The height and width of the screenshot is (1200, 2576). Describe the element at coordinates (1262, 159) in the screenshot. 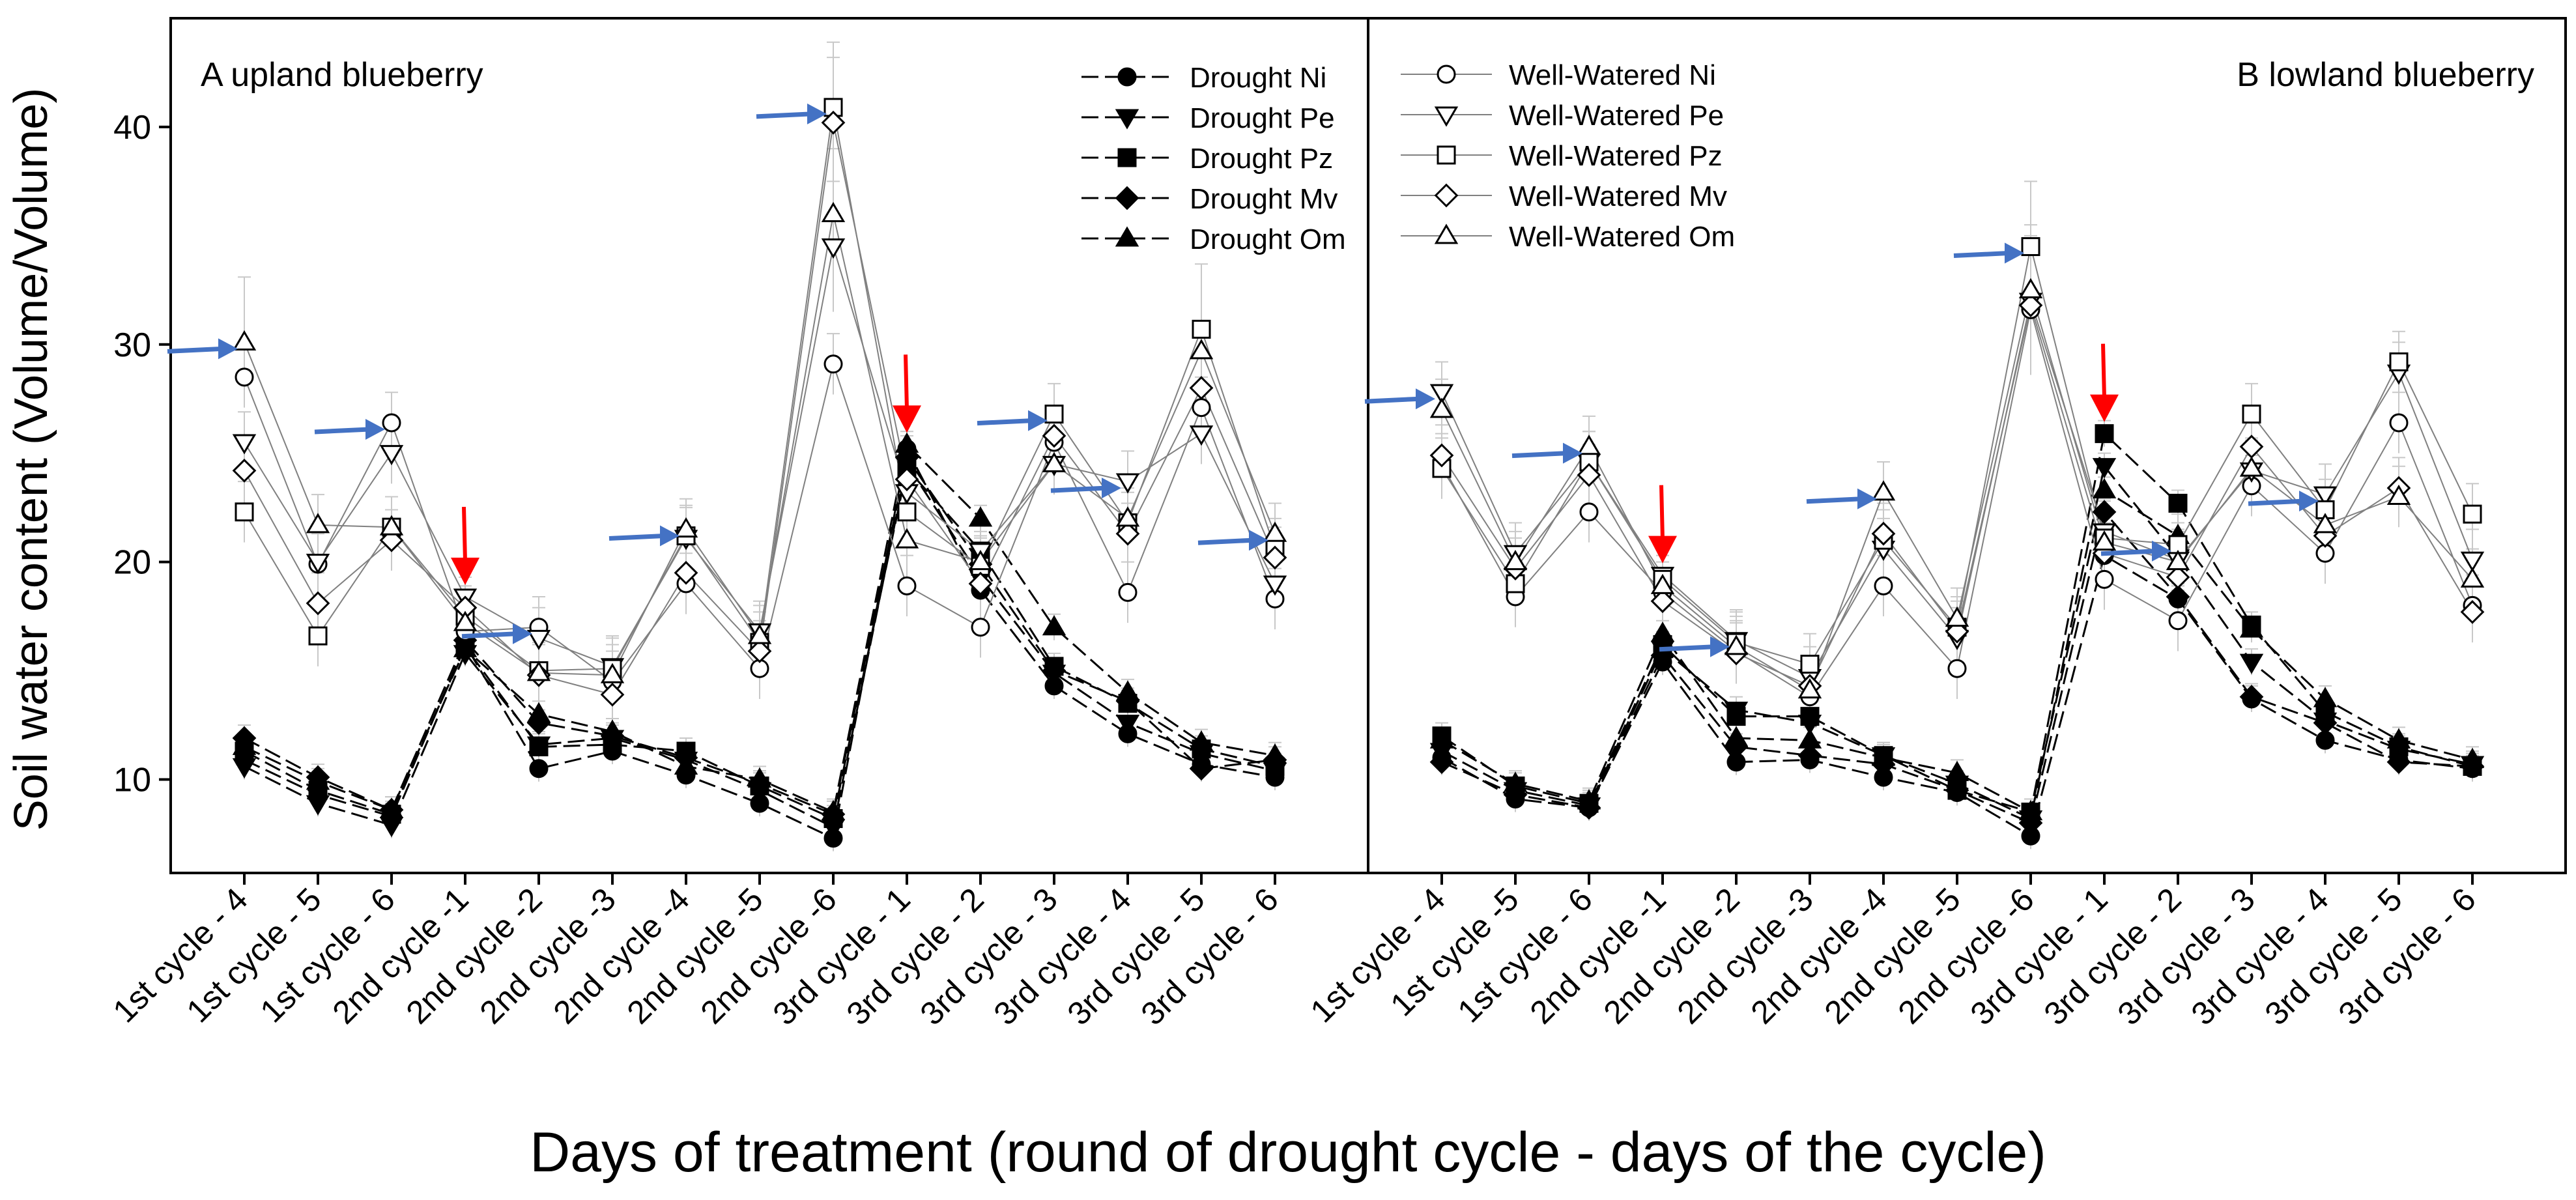

I see `legend-label: Drought Pz` at that location.